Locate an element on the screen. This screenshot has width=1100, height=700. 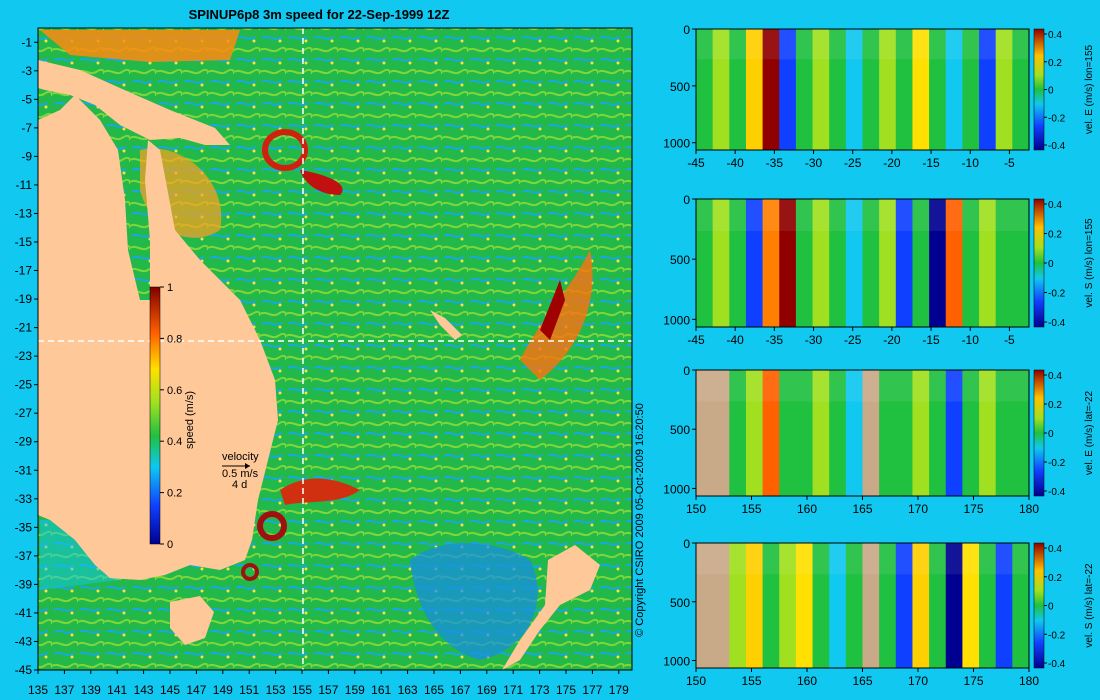
new-zealand-land is located at coordinates (551, 607).